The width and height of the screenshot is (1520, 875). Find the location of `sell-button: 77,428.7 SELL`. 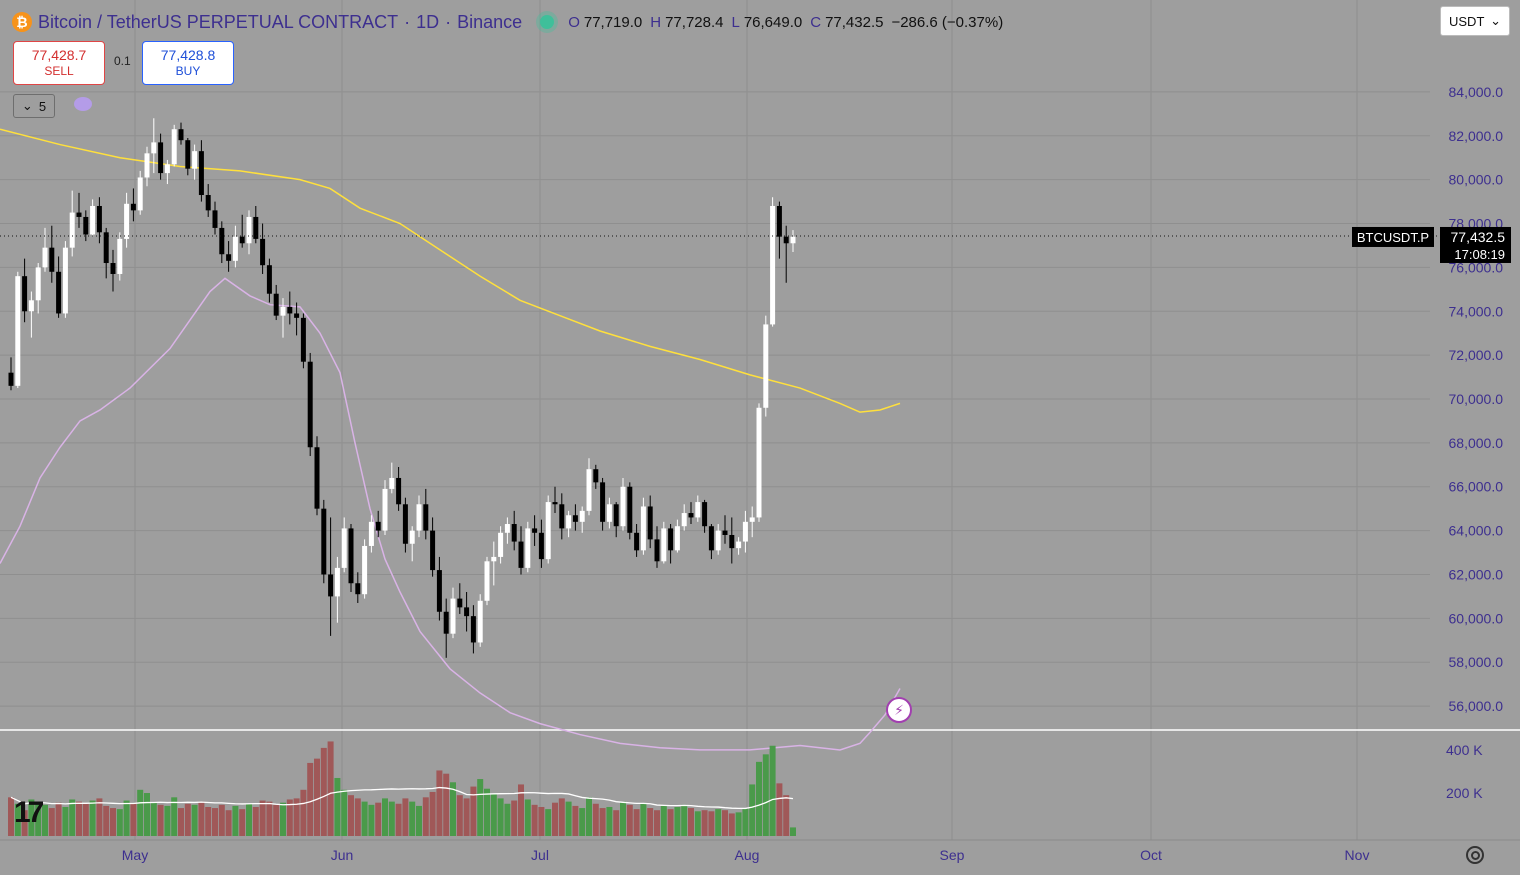

sell-button: 77,428.7 SELL is located at coordinates (59, 63).